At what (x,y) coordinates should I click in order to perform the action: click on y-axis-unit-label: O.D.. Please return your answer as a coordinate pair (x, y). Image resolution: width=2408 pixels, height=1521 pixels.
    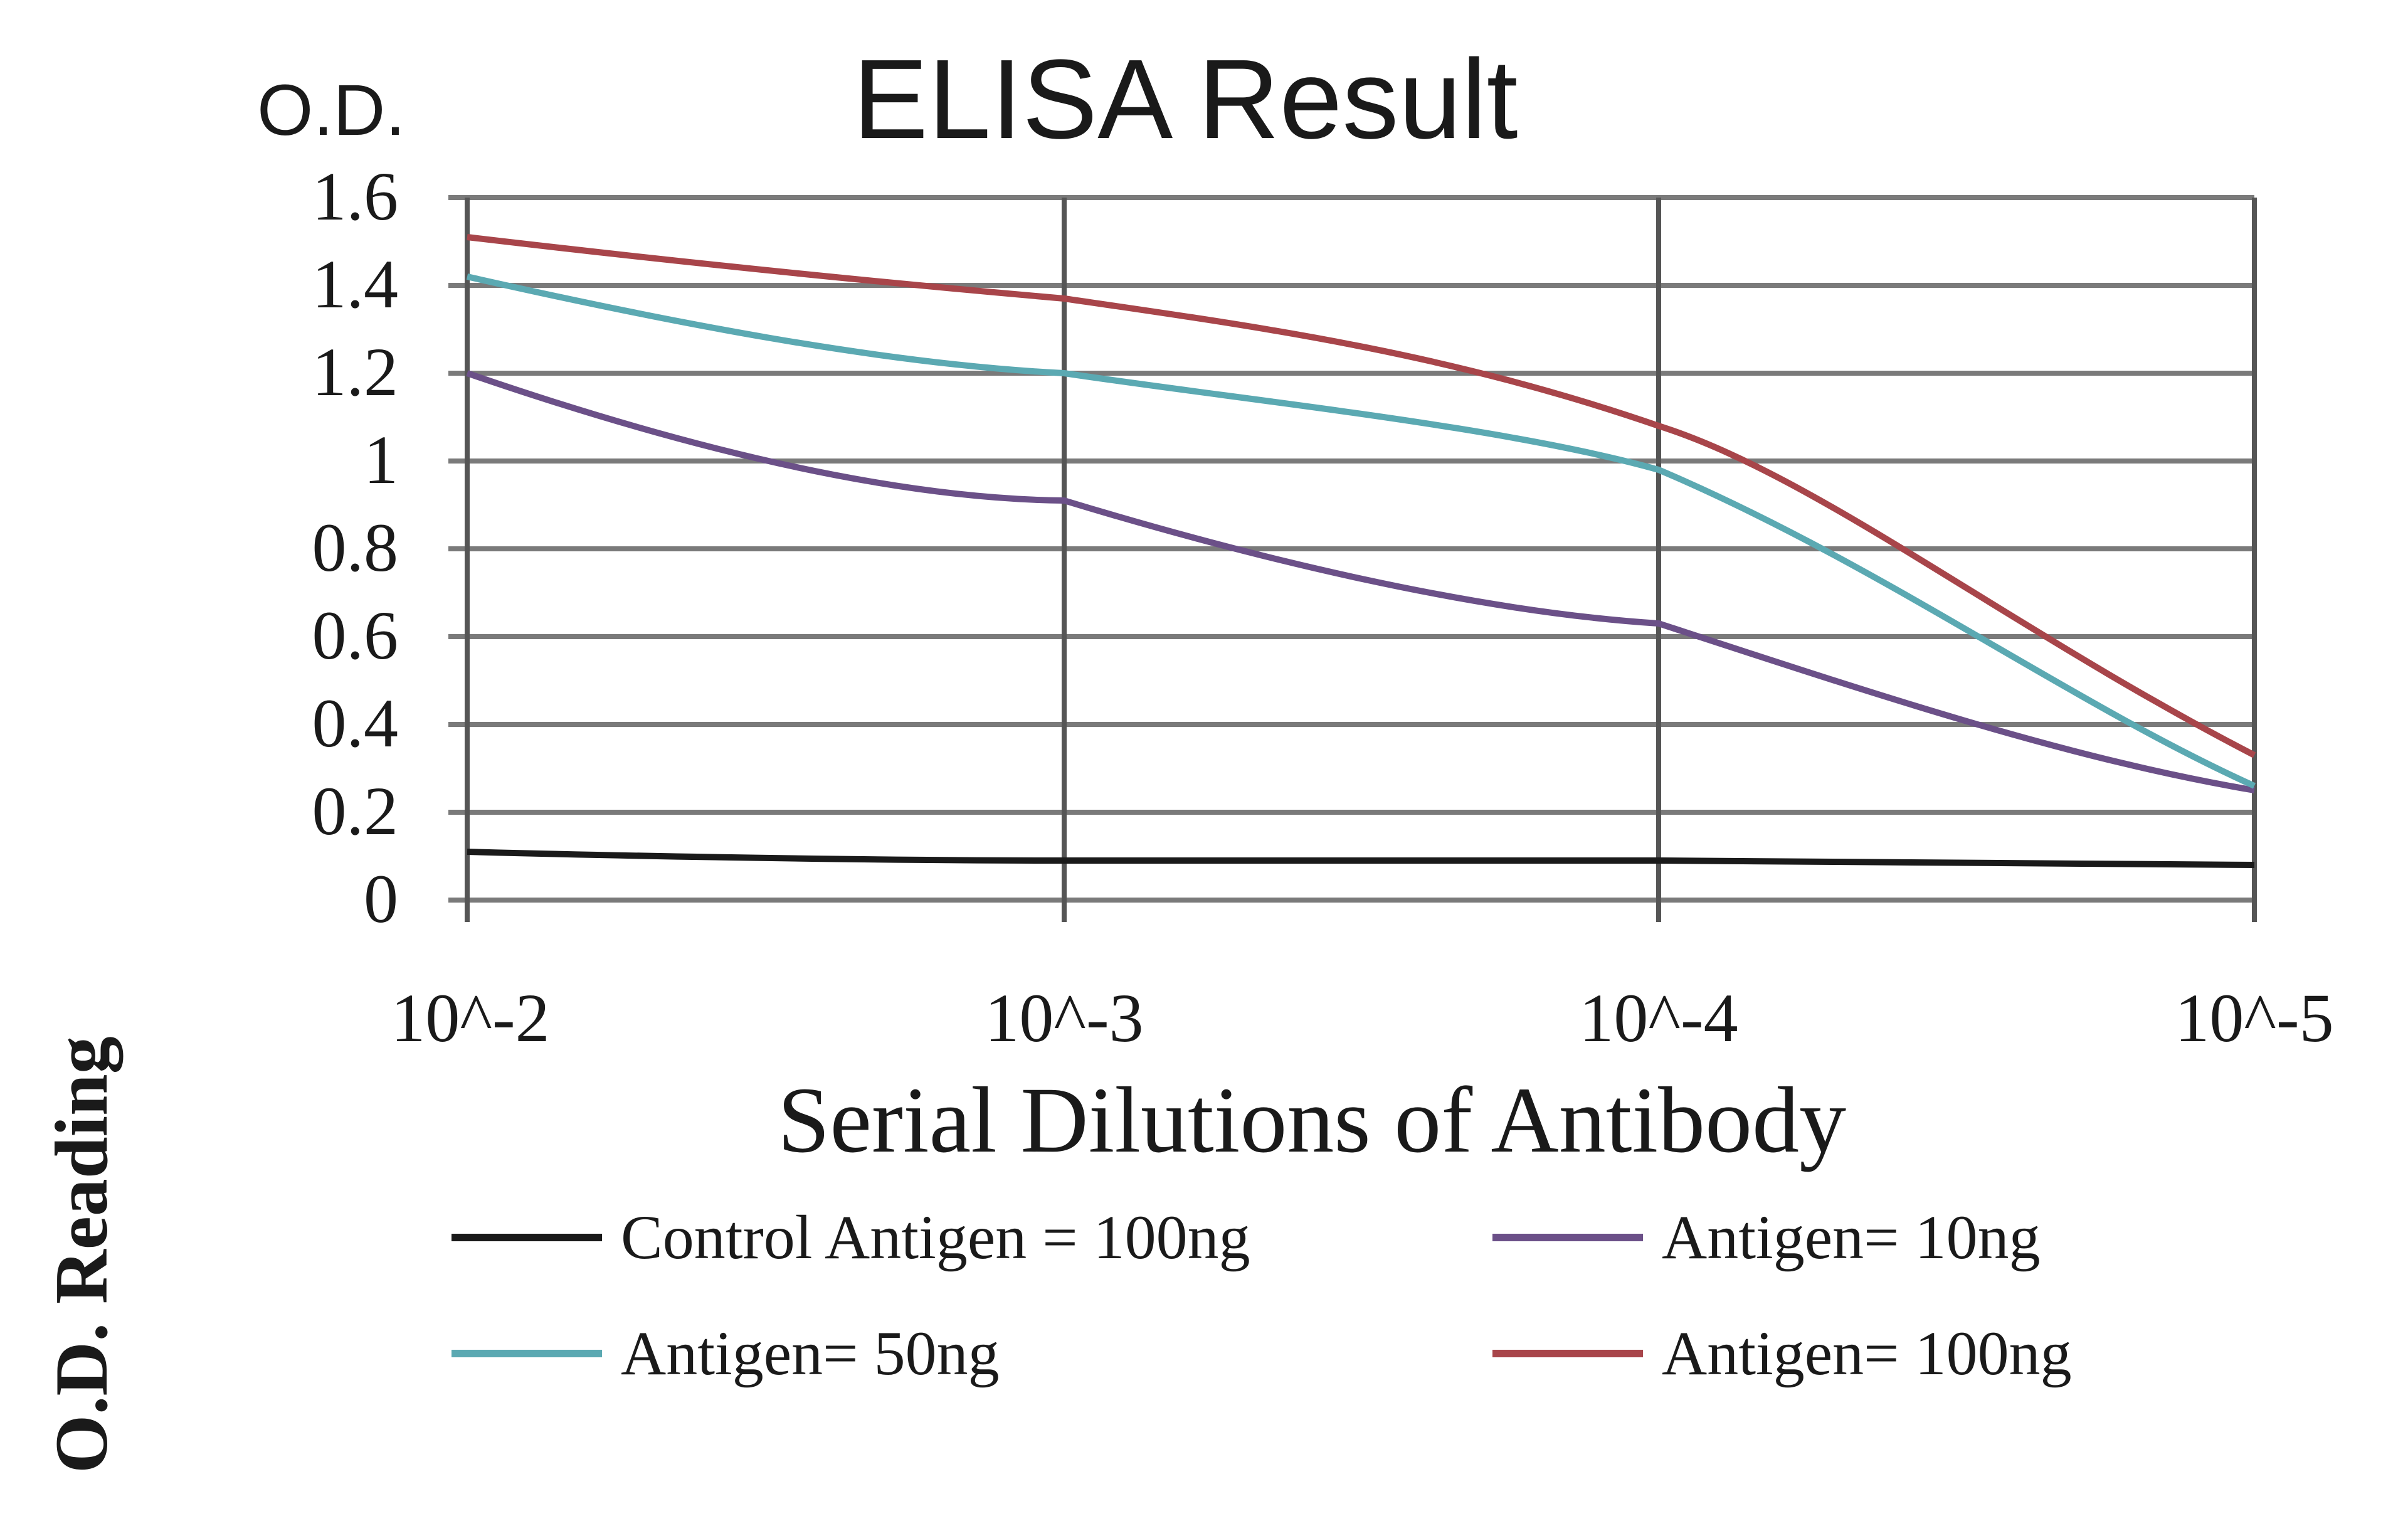
    Looking at the image, I should click on (331, 110).